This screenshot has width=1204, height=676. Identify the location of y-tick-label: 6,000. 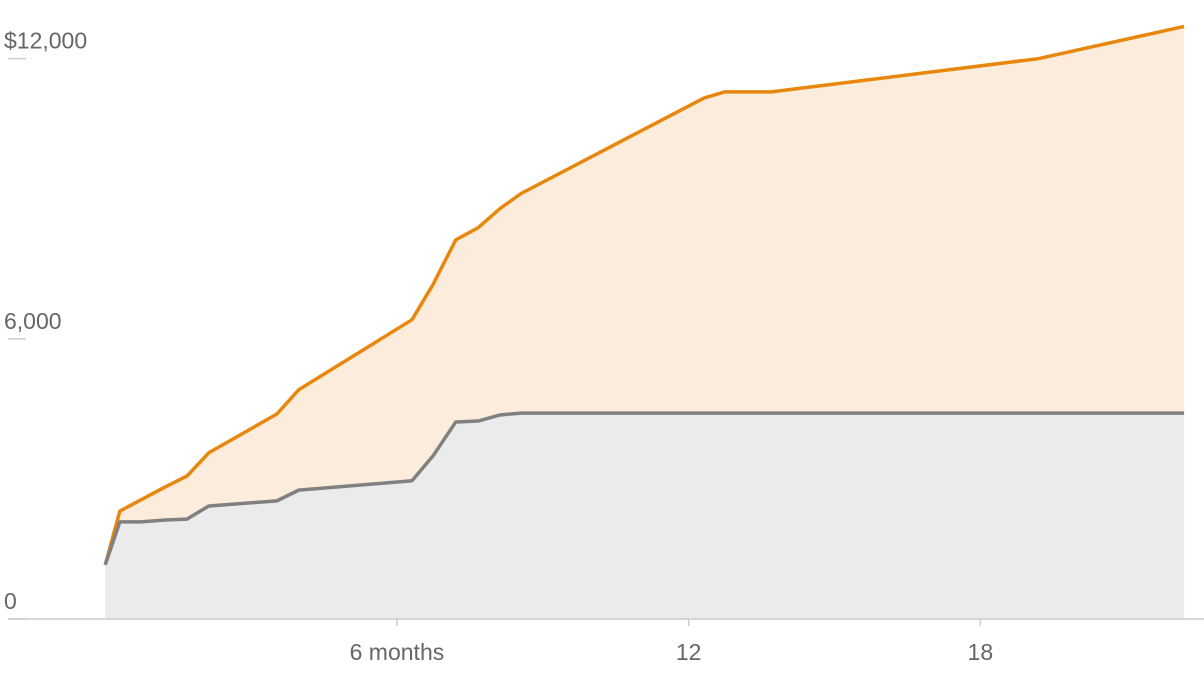
(33, 321).